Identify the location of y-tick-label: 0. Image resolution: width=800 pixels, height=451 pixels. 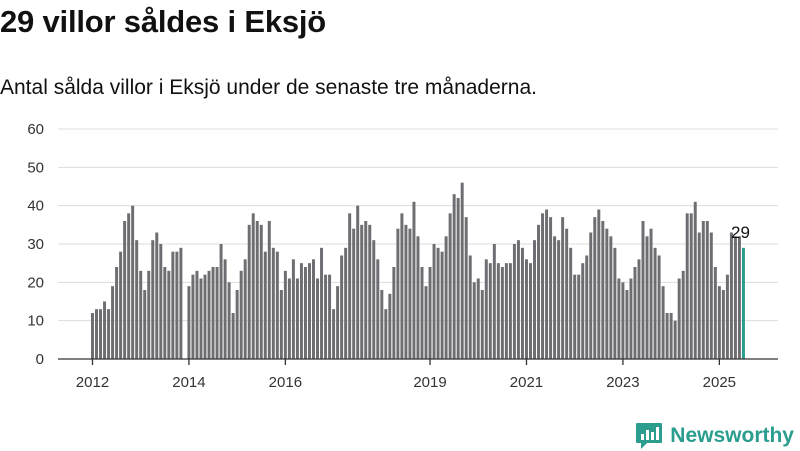
(40, 359).